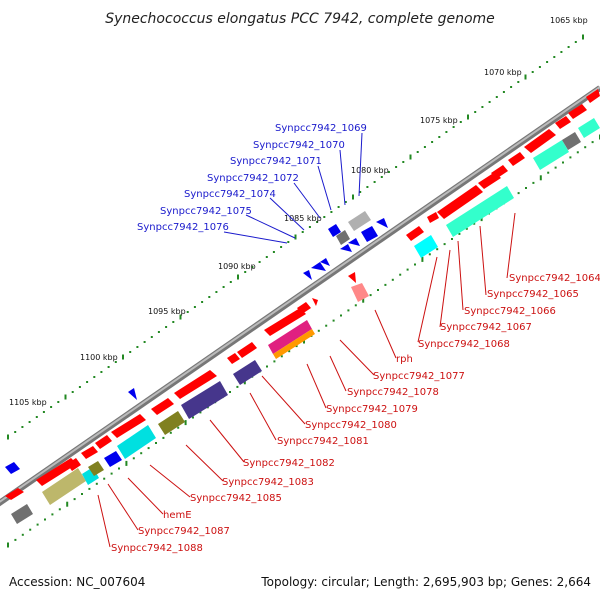 The height and width of the screenshot is (600, 600). I want to click on gene-label-1075: Synpcc7942_1075, so click(206, 211).